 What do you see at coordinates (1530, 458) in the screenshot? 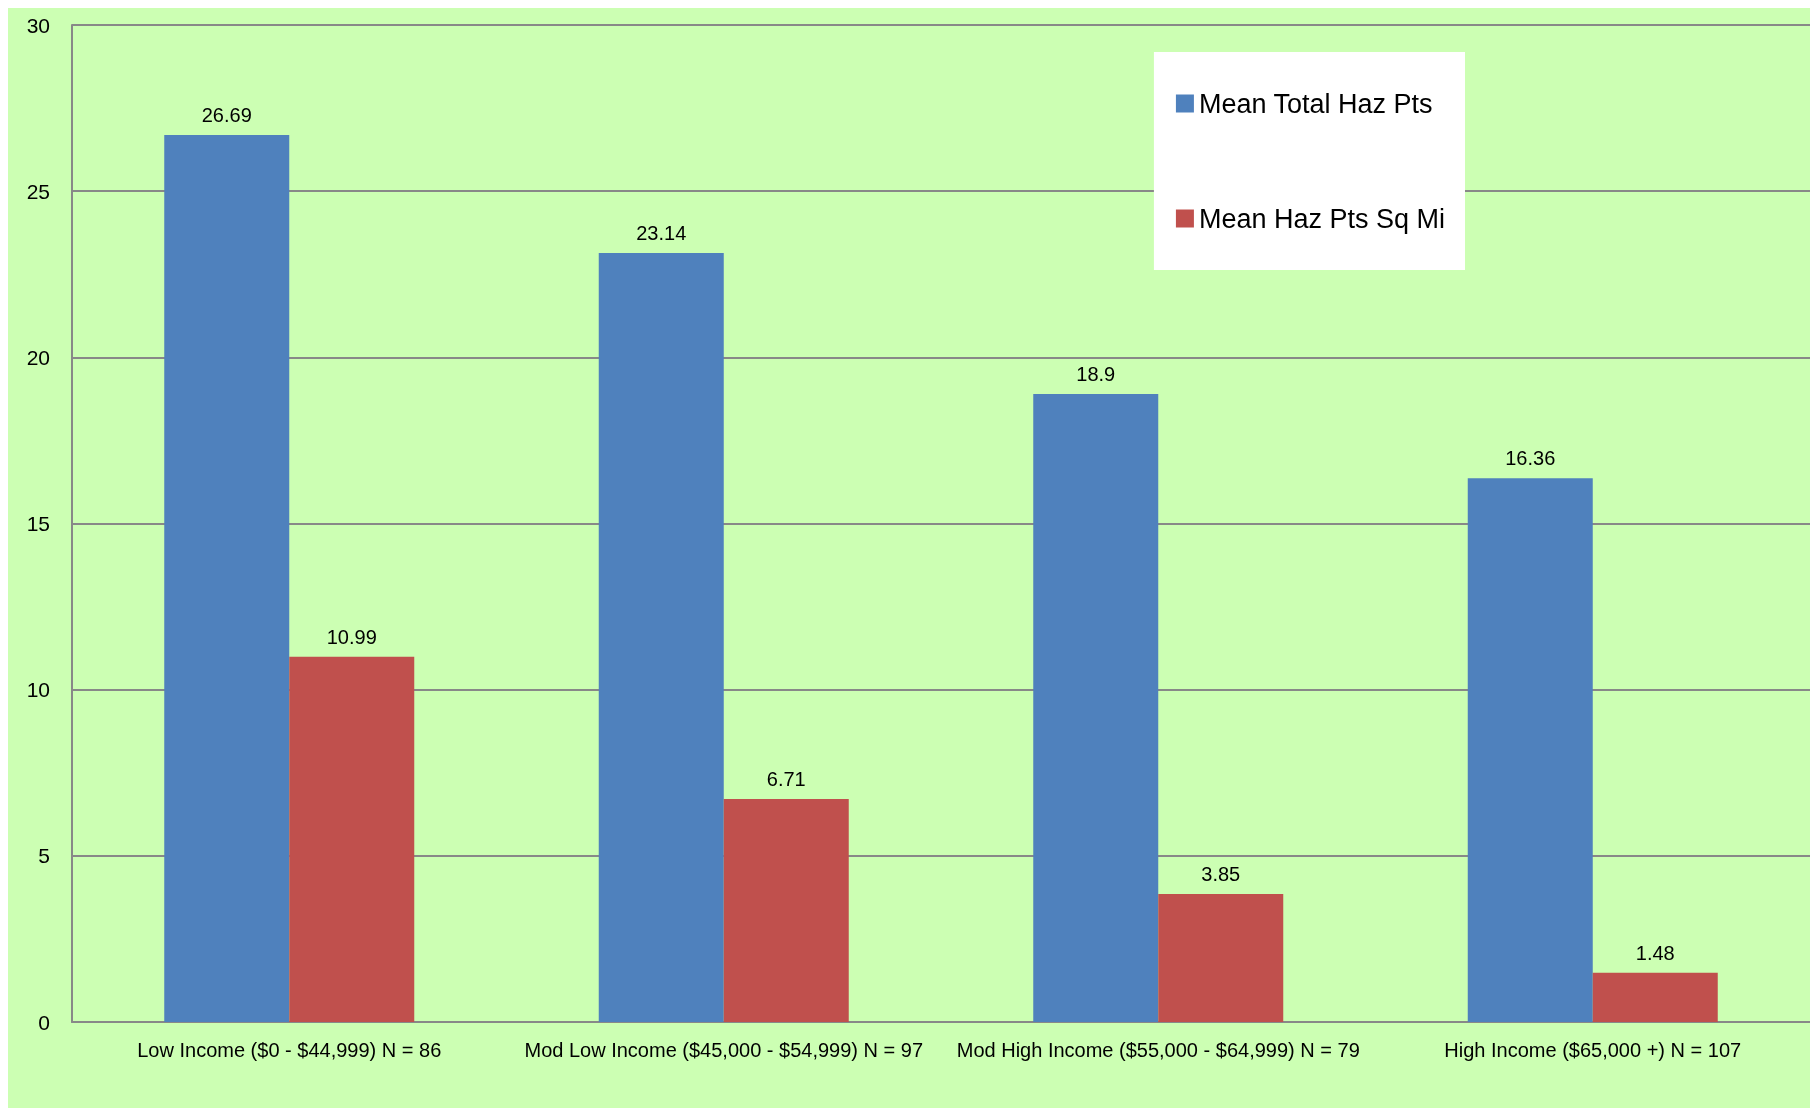
I see `data-label: 16.36` at bounding box center [1530, 458].